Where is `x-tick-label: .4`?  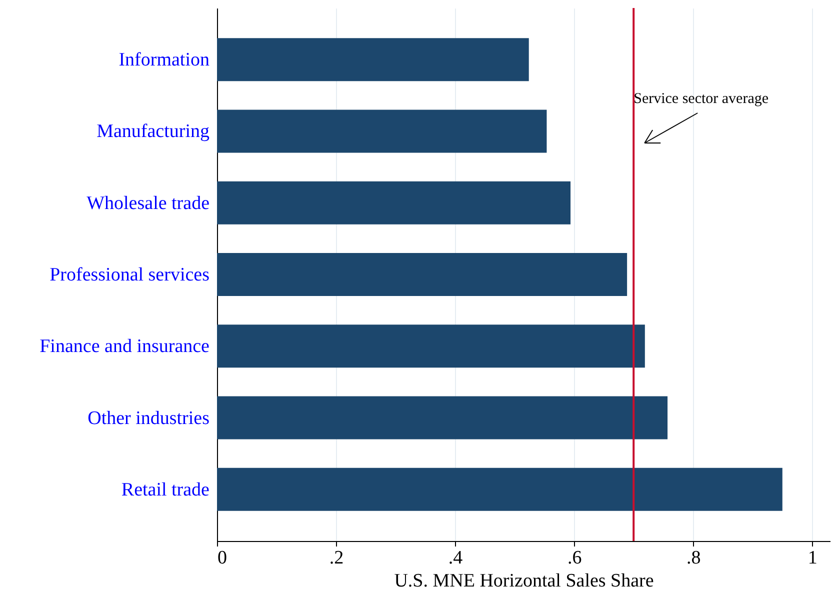 x-tick-label: .4 is located at coordinates (456, 558).